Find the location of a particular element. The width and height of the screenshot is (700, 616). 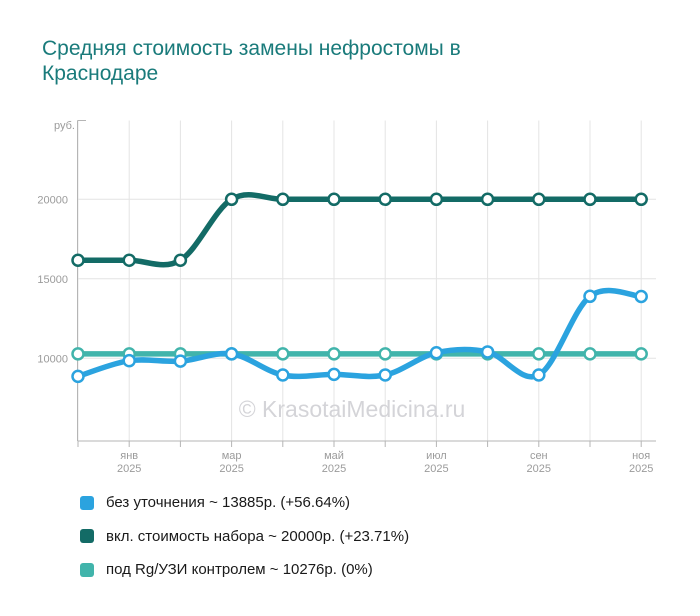

y-tick-label: 15000 is located at coordinates (52, 280).